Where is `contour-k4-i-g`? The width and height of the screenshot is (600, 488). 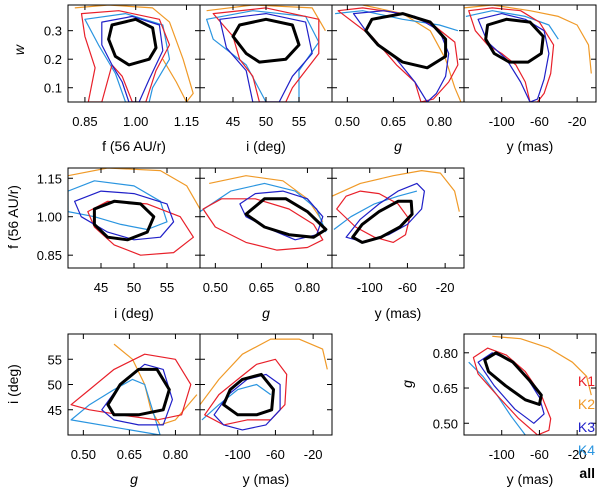 contour-k4-i-g is located at coordinates (115, 406).